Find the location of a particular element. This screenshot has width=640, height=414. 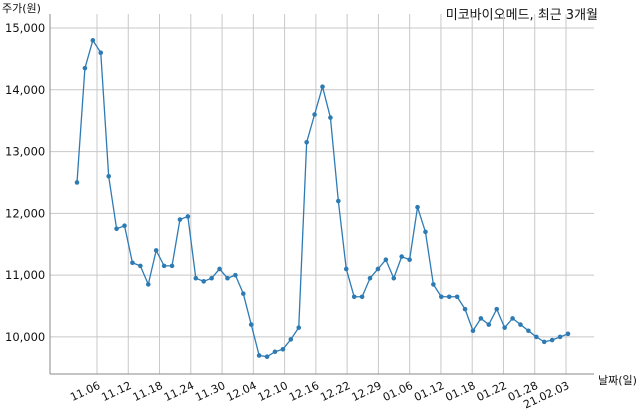

x-tick-label: 01.18 is located at coordinates (460, 391).